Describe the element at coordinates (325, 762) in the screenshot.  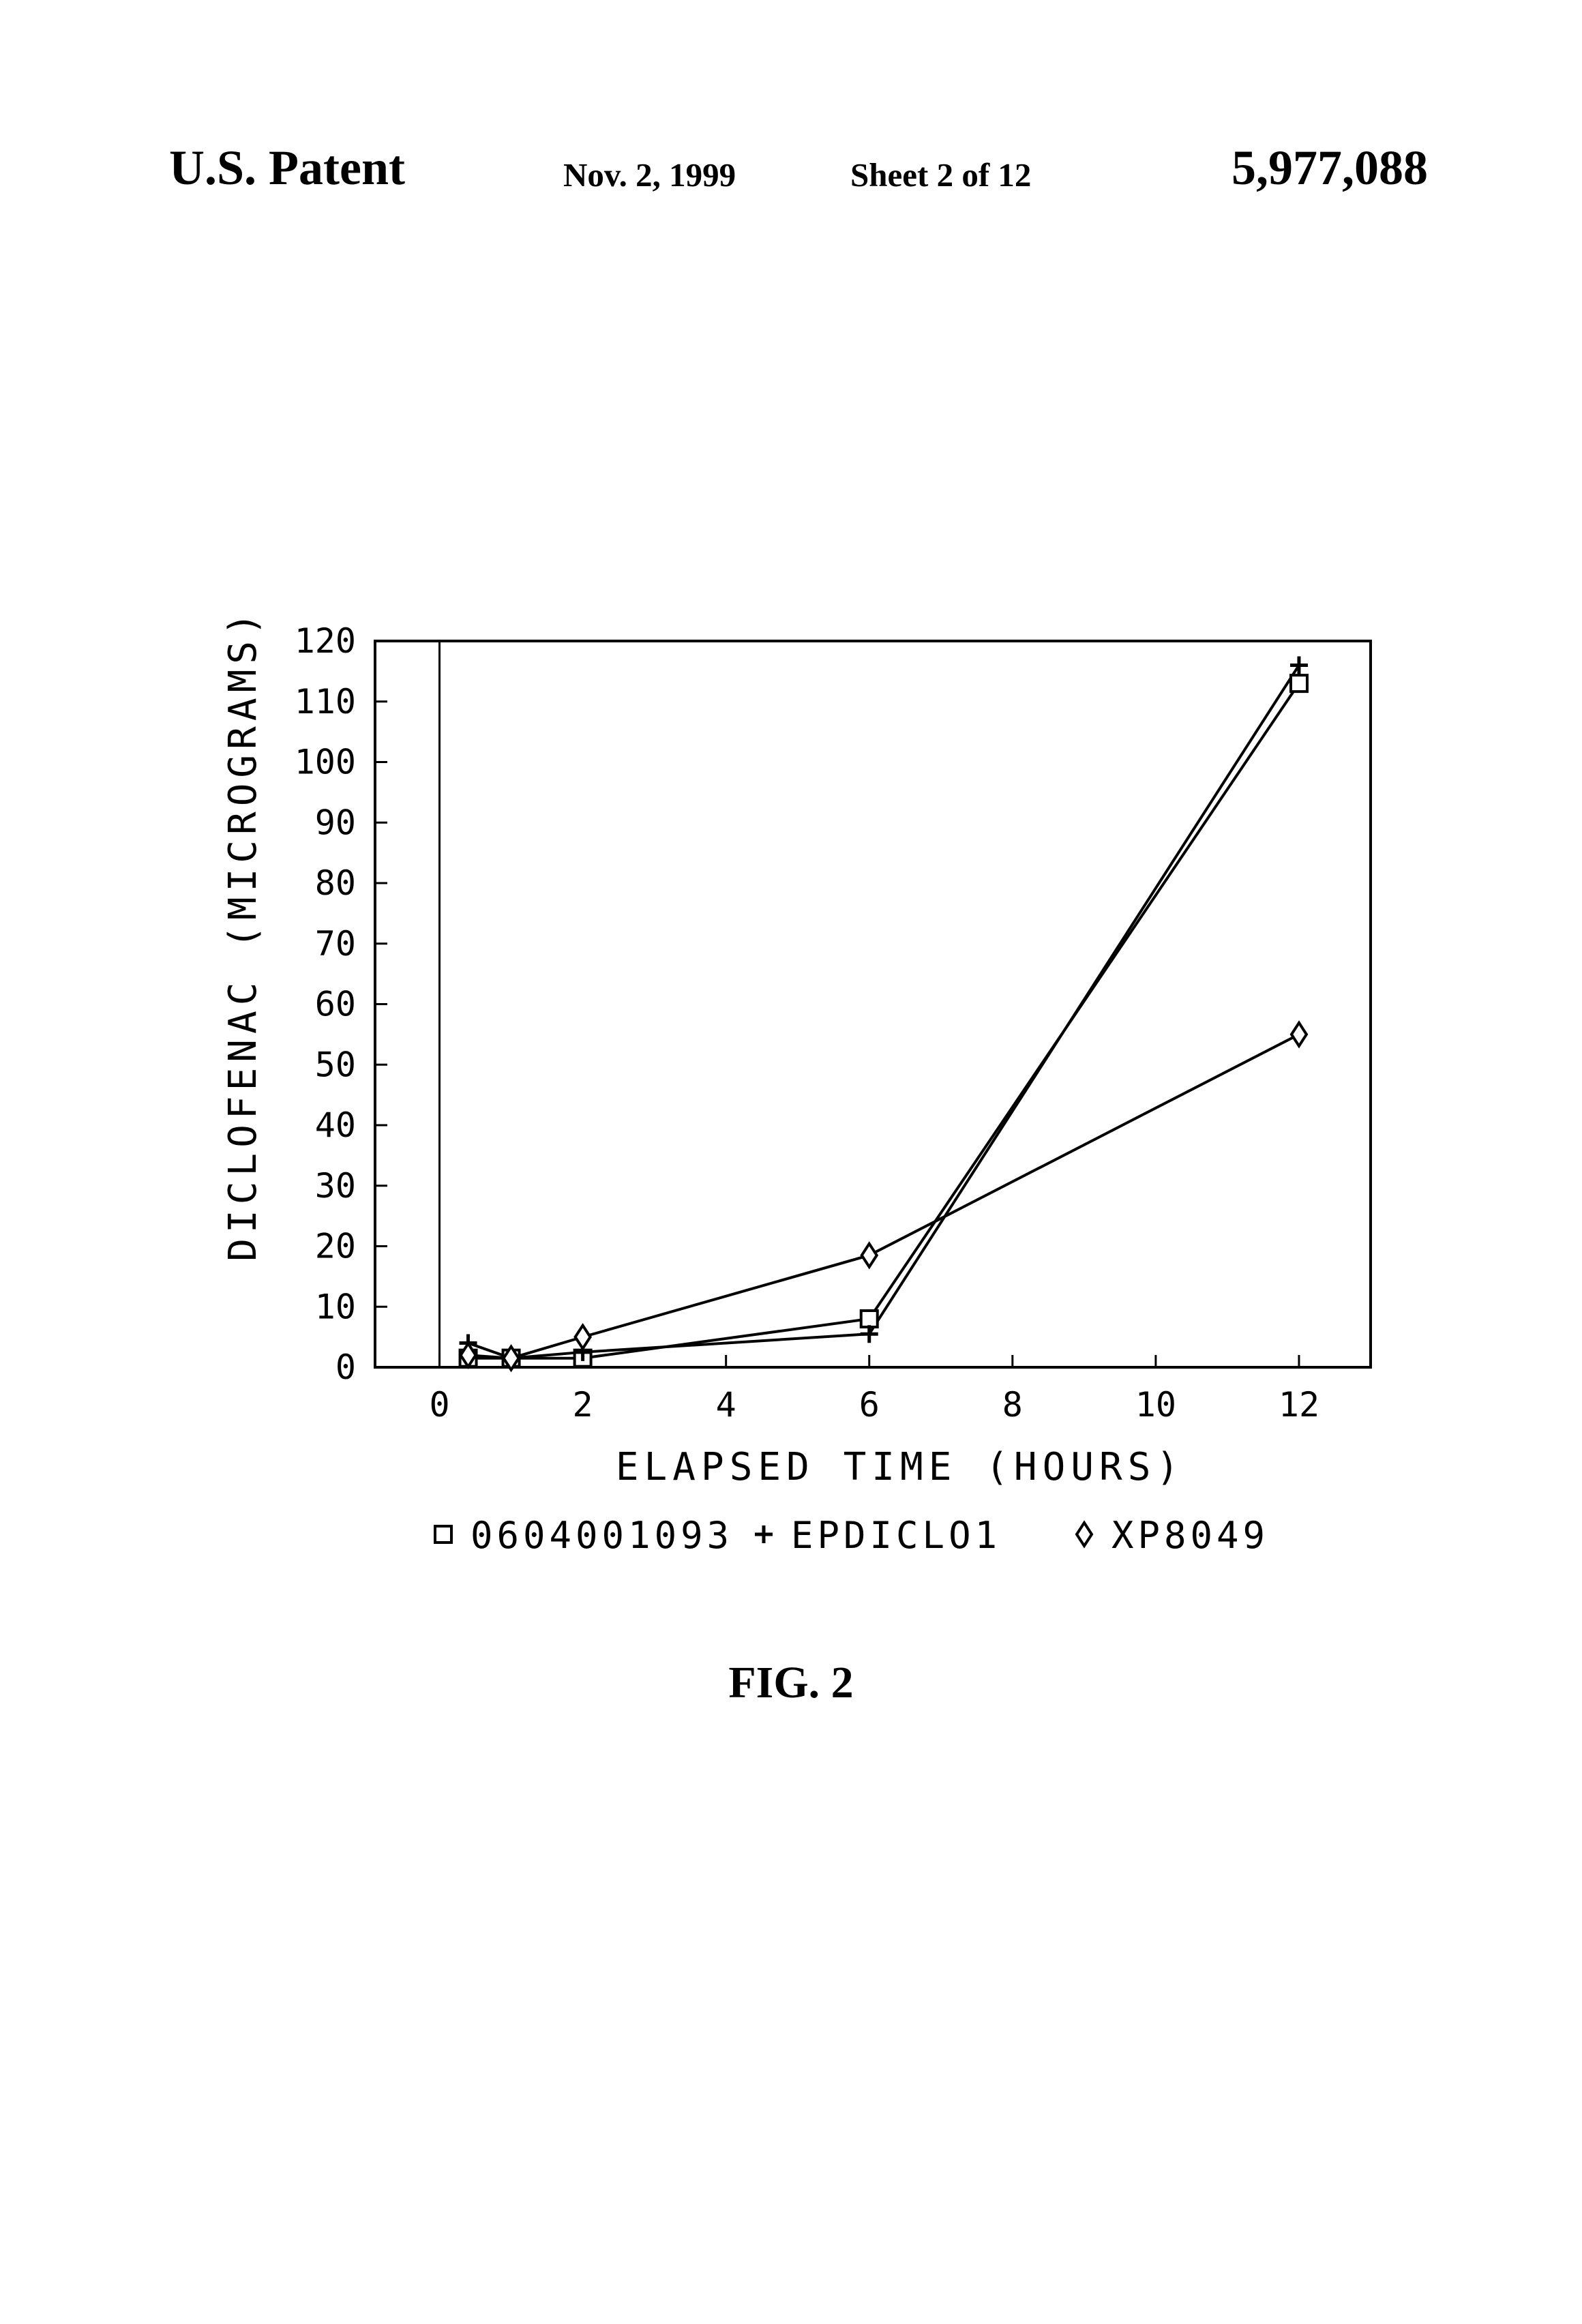
I see `y-tick-label: 100` at that location.